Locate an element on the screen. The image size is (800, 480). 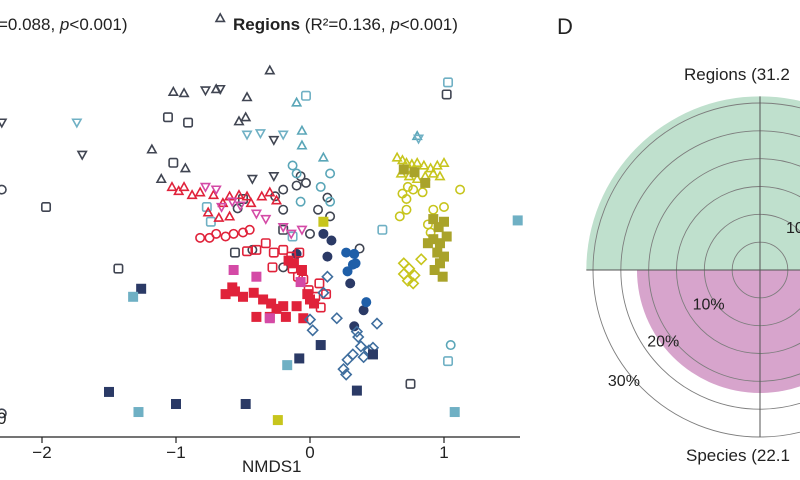
sector-species is located at coordinates (718, 332).